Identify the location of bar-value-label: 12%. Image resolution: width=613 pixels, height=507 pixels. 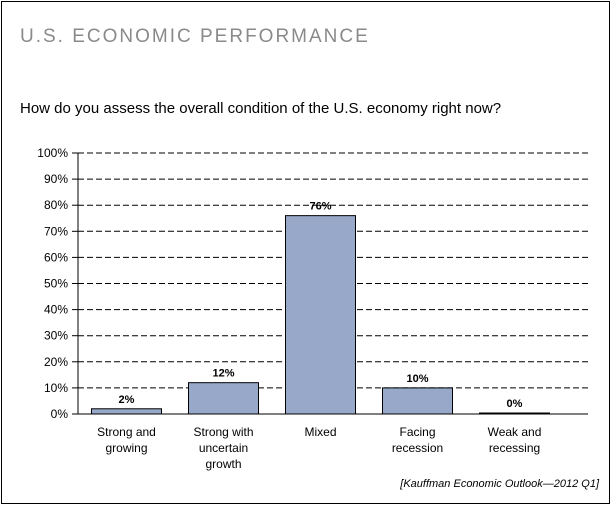
(223, 374).